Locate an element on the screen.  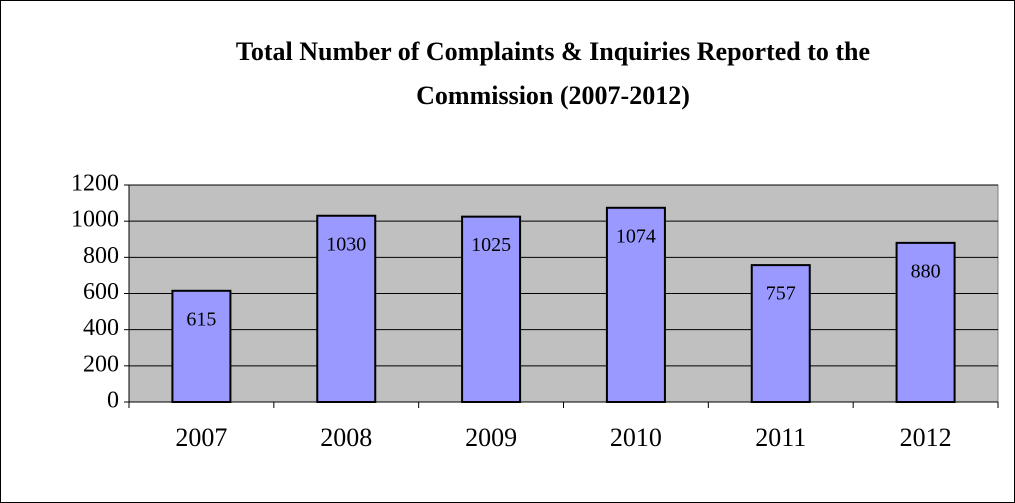
data-label: 1074 is located at coordinates (636, 236).